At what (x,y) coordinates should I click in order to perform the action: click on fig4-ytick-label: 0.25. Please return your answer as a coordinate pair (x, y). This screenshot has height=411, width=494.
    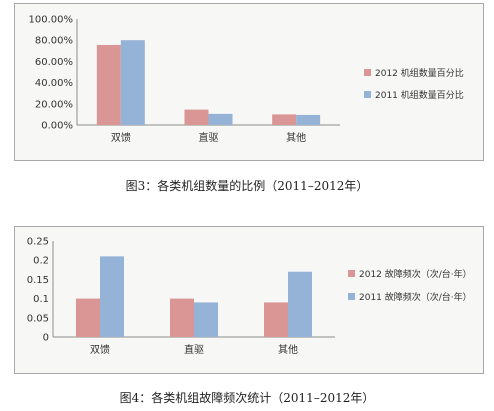
    Looking at the image, I should click on (38, 242).